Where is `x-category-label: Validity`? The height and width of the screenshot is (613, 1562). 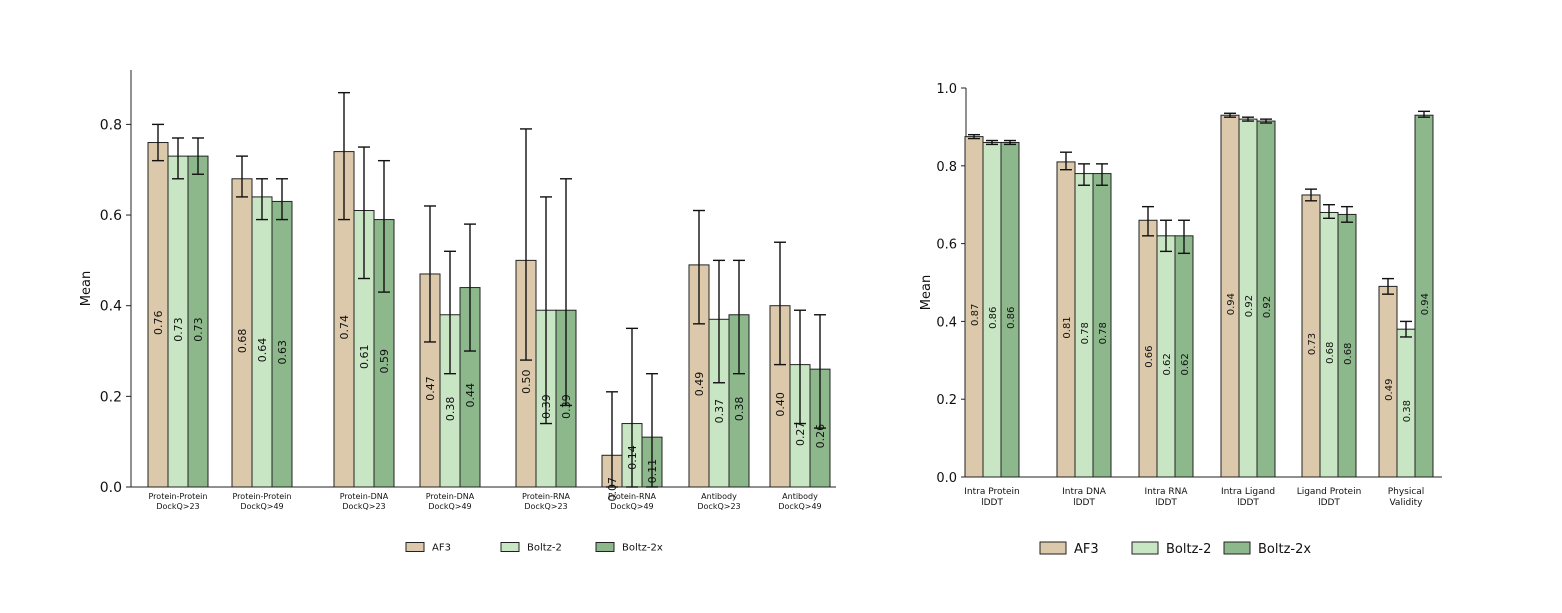 x-category-label: Validity is located at coordinates (1406, 503).